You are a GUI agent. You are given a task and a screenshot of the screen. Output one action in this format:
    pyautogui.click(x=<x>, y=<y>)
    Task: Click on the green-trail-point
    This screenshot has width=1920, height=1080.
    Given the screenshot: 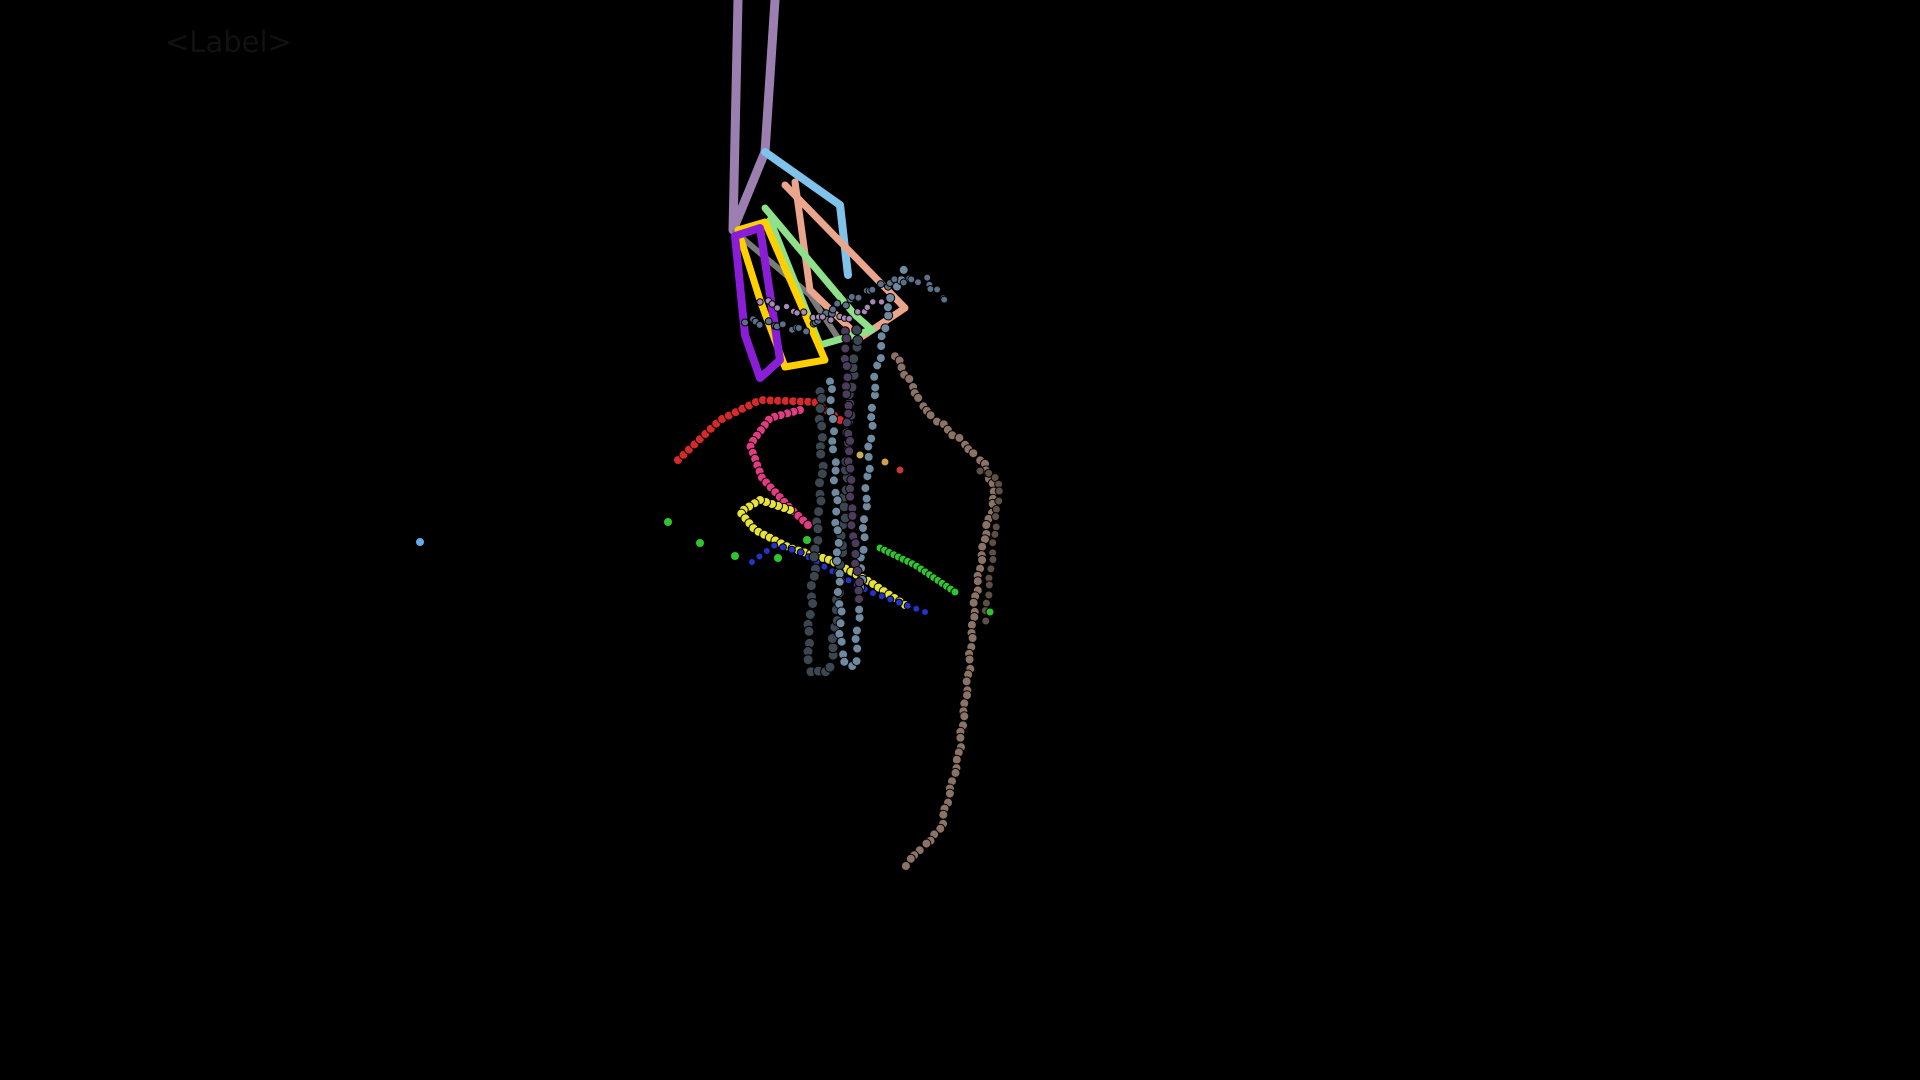 What is the action you would take?
    pyautogui.click(x=735, y=556)
    